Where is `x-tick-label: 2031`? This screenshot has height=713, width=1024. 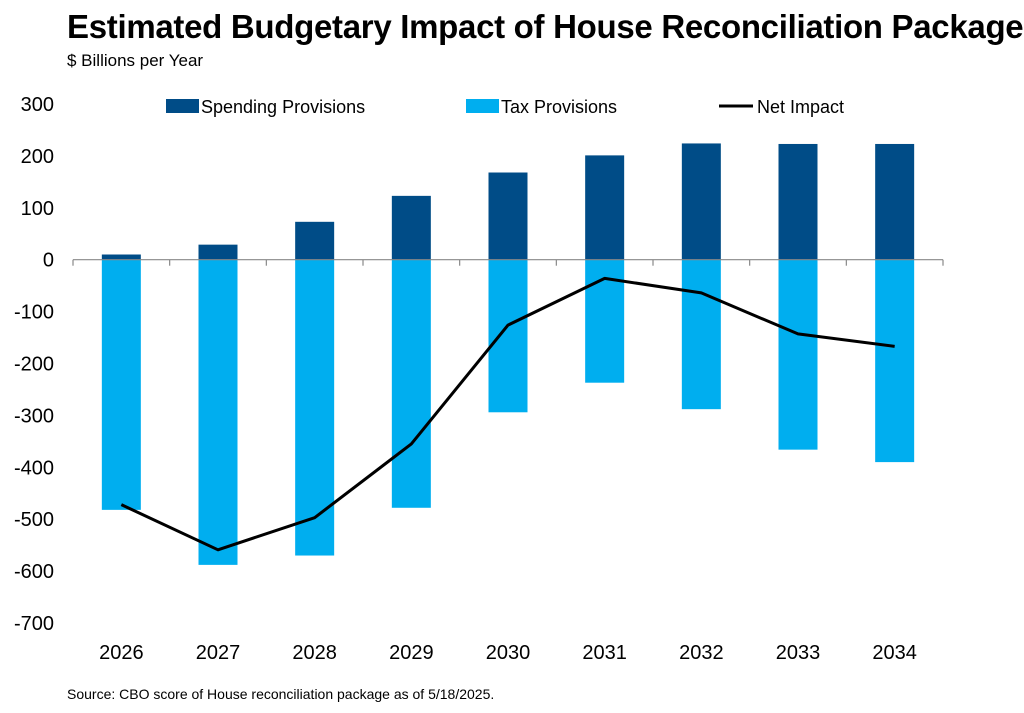
x-tick-label: 2031 is located at coordinates (604, 653).